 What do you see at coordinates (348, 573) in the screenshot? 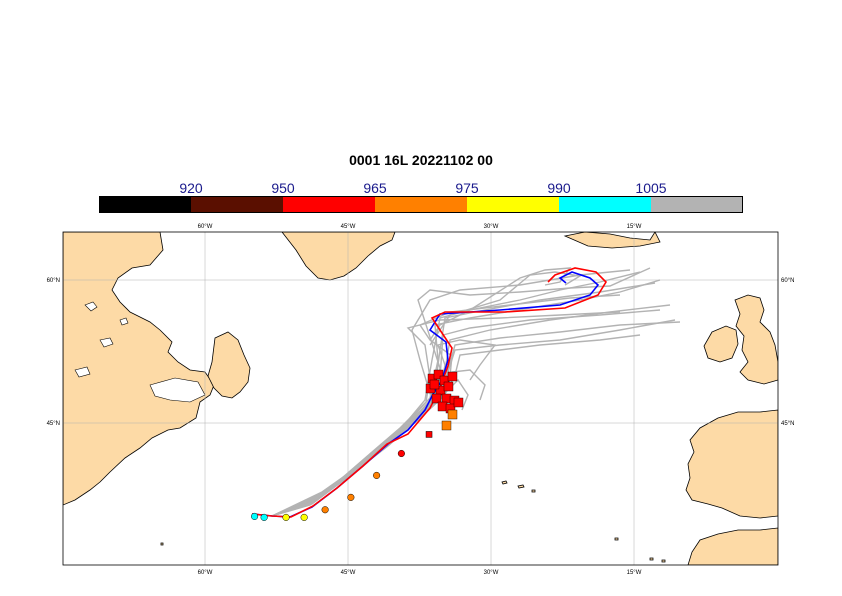
I see `lon-label-bottom: 45°W` at bounding box center [348, 573].